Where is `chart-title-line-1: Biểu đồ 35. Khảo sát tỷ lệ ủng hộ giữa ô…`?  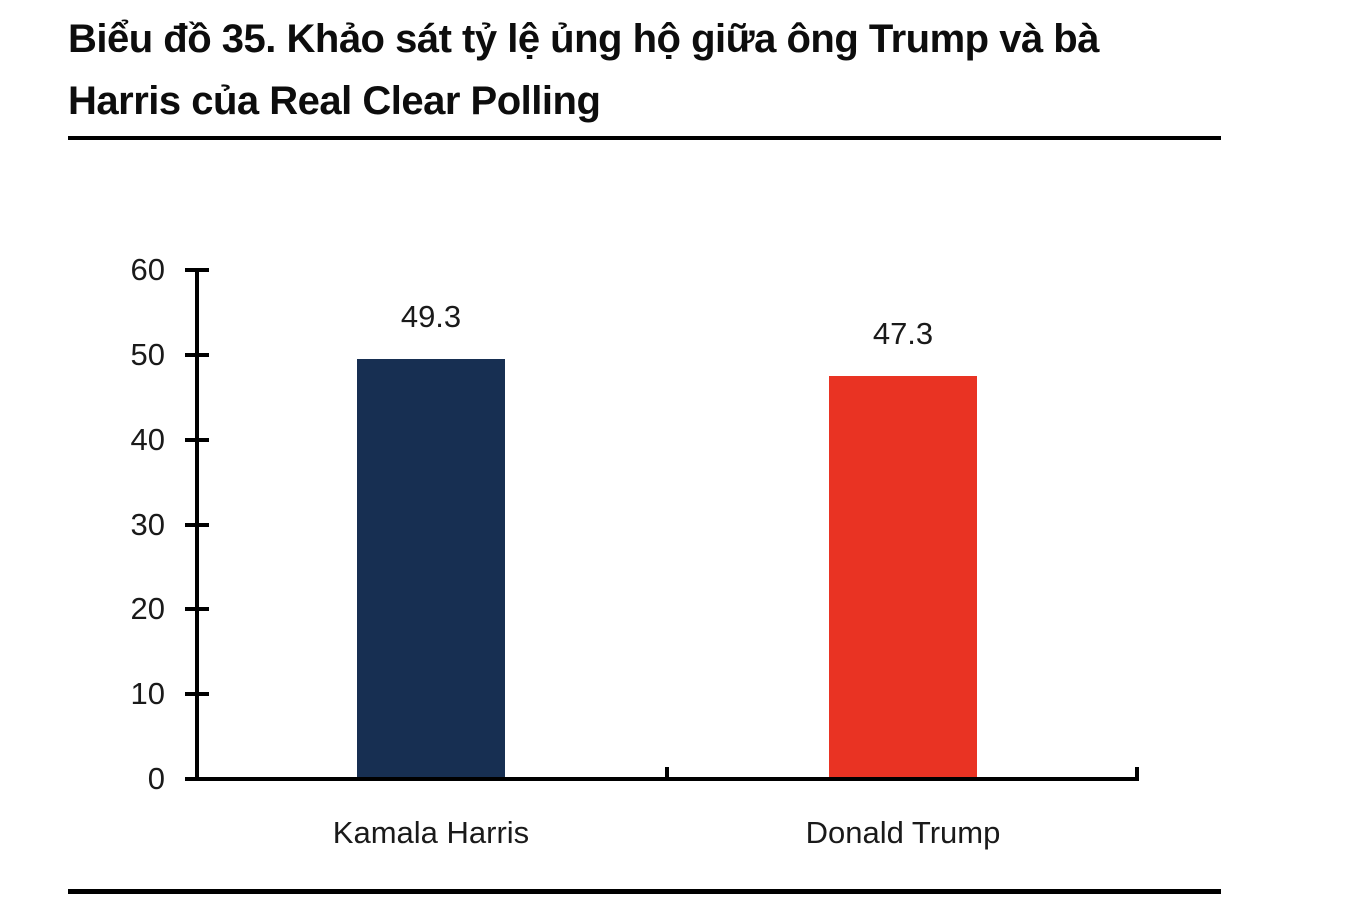
chart-title-line-1: Biểu đồ 35. Khảo sát tỷ lệ ủng hộ giữa ô… is located at coordinates (584, 39).